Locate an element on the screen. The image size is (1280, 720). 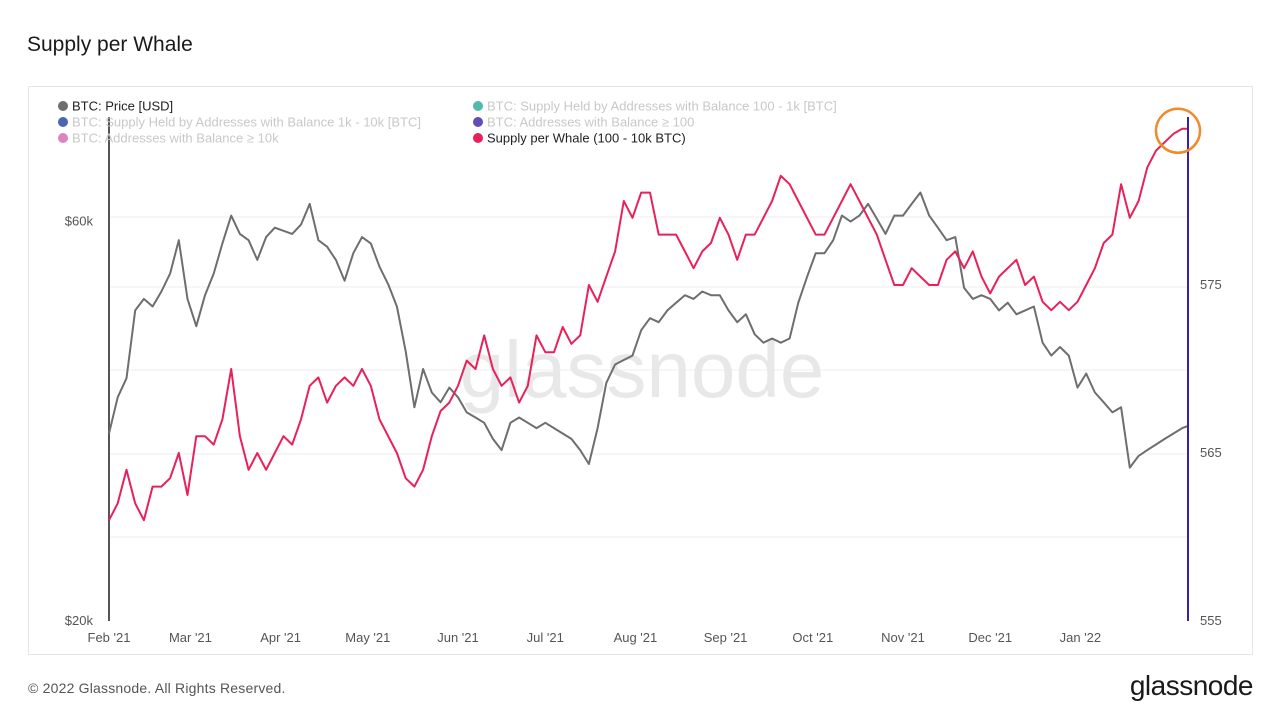
legend-label: BTC: Addresses with Balance ≥ 10k is located at coordinates (175, 138).